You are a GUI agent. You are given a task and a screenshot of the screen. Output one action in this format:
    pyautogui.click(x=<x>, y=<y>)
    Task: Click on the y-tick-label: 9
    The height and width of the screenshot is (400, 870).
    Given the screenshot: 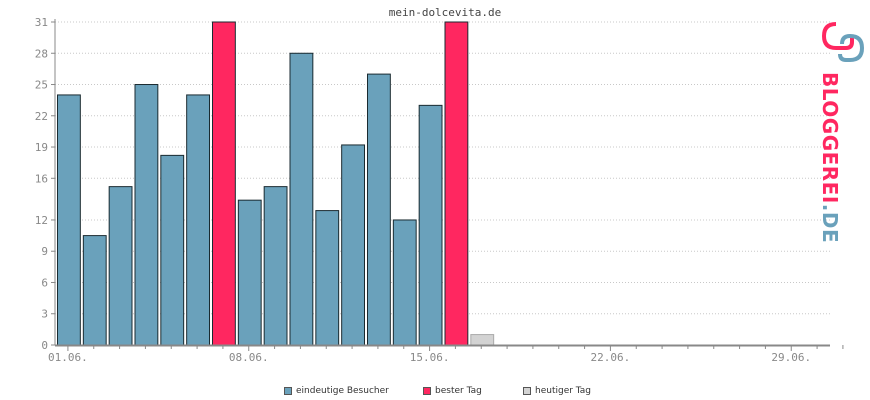 What is the action you would take?
    pyautogui.click(x=44, y=251)
    